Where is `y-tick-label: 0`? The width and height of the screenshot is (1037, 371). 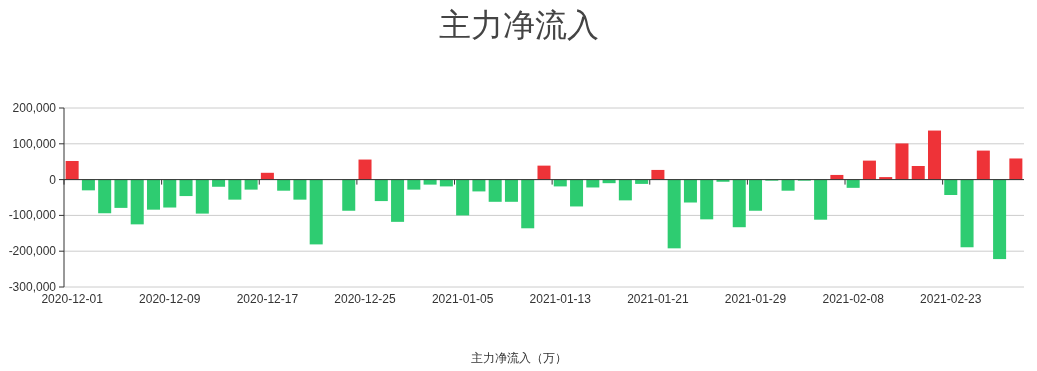 y-tick-label: 0 is located at coordinates (53, 179).